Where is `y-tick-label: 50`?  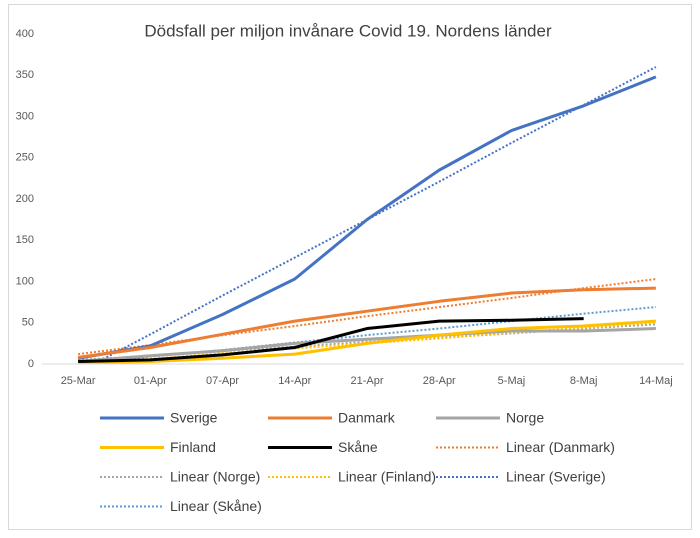 y-tick-label: 50 is located at coordinates (28, 323).